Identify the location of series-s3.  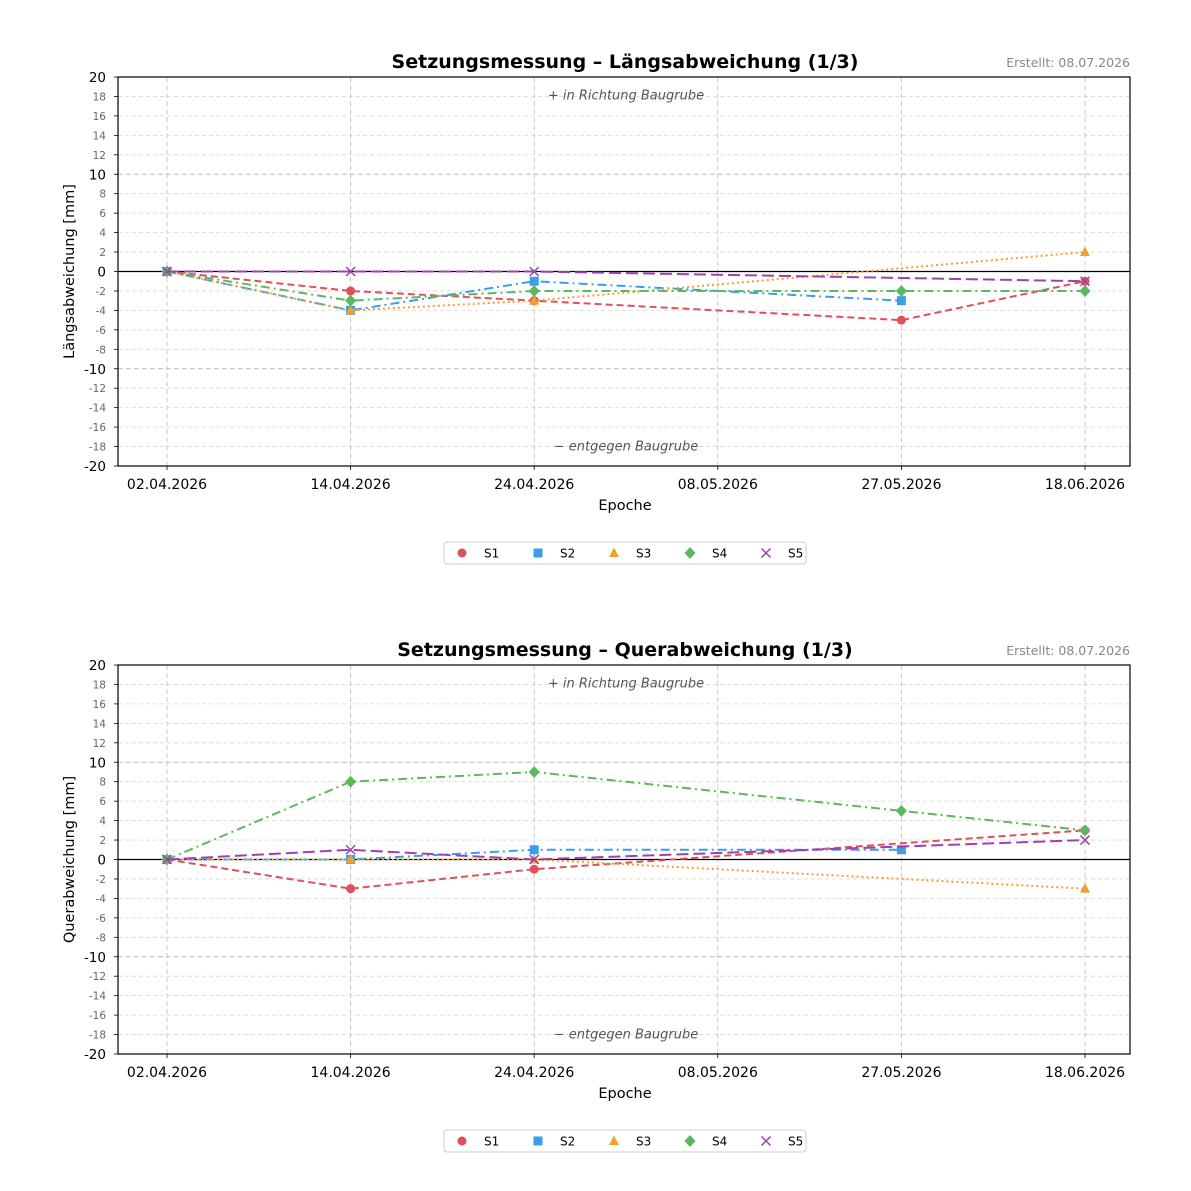
(626, 280).